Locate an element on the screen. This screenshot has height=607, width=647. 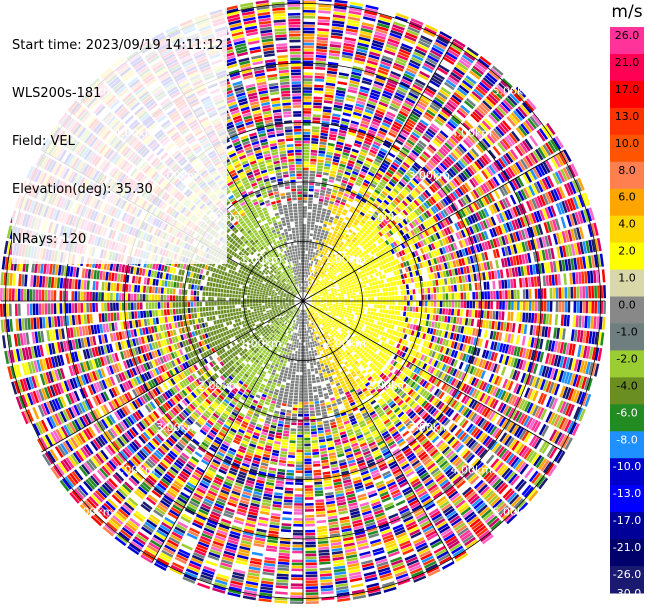
colorbar-tick-label: -1.0 is located at coordinates (626, 331).